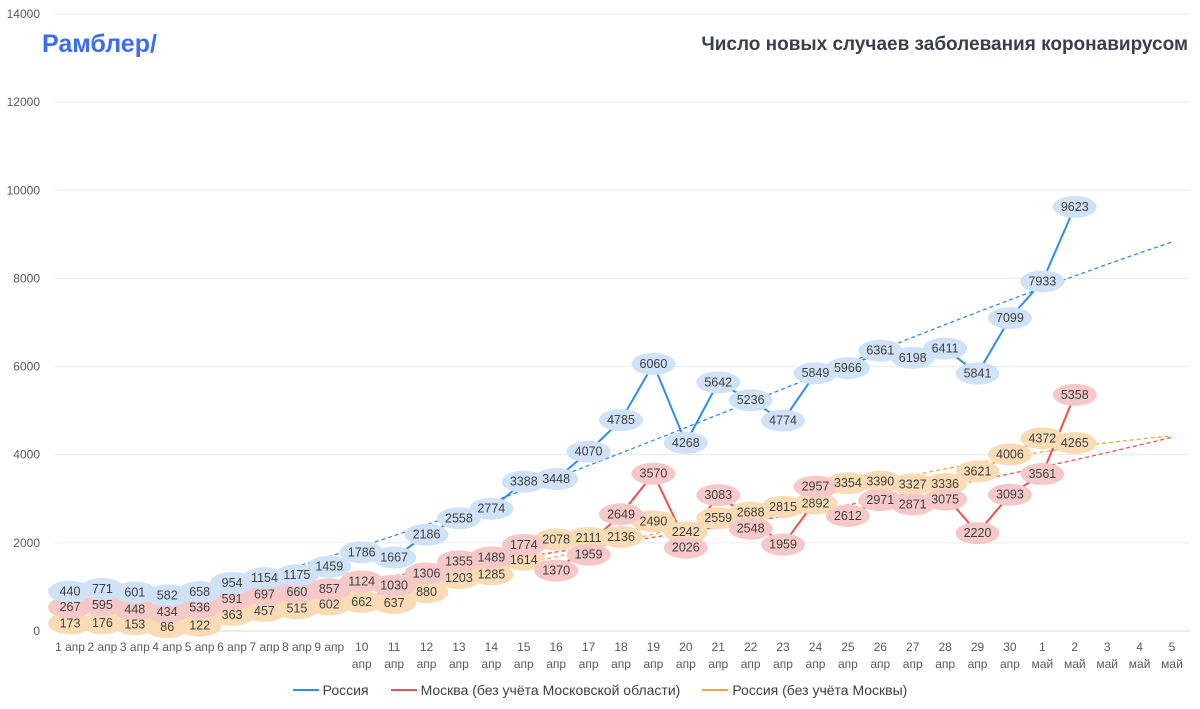 The image size is (1200, 709). I want to click on y-tick-label: 8000, so click(26, 278).